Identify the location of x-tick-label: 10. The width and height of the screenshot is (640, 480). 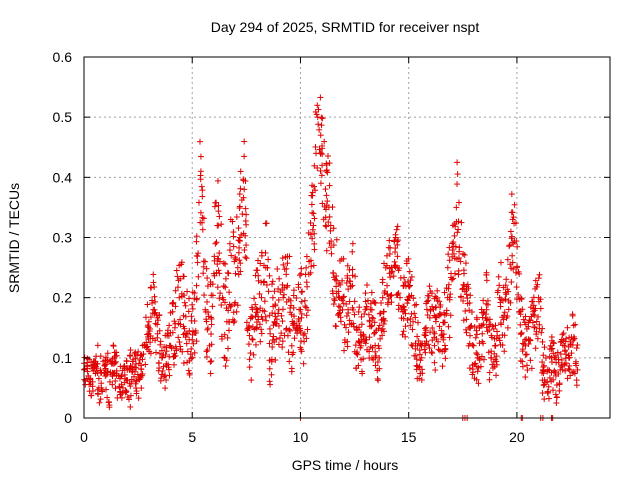
(301, 437).